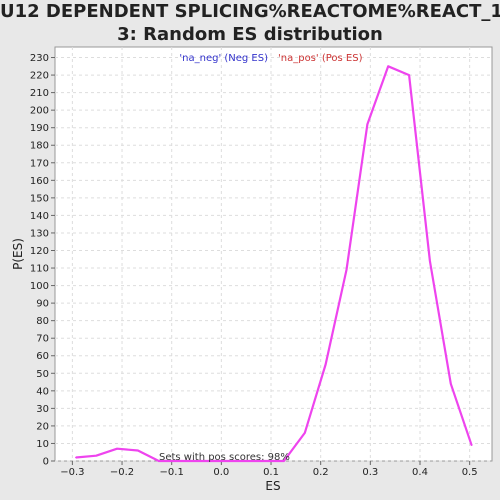  Describe the element at coordinates (39, 93) in the screenshot. I see `y-tick-label: 210` at that location.